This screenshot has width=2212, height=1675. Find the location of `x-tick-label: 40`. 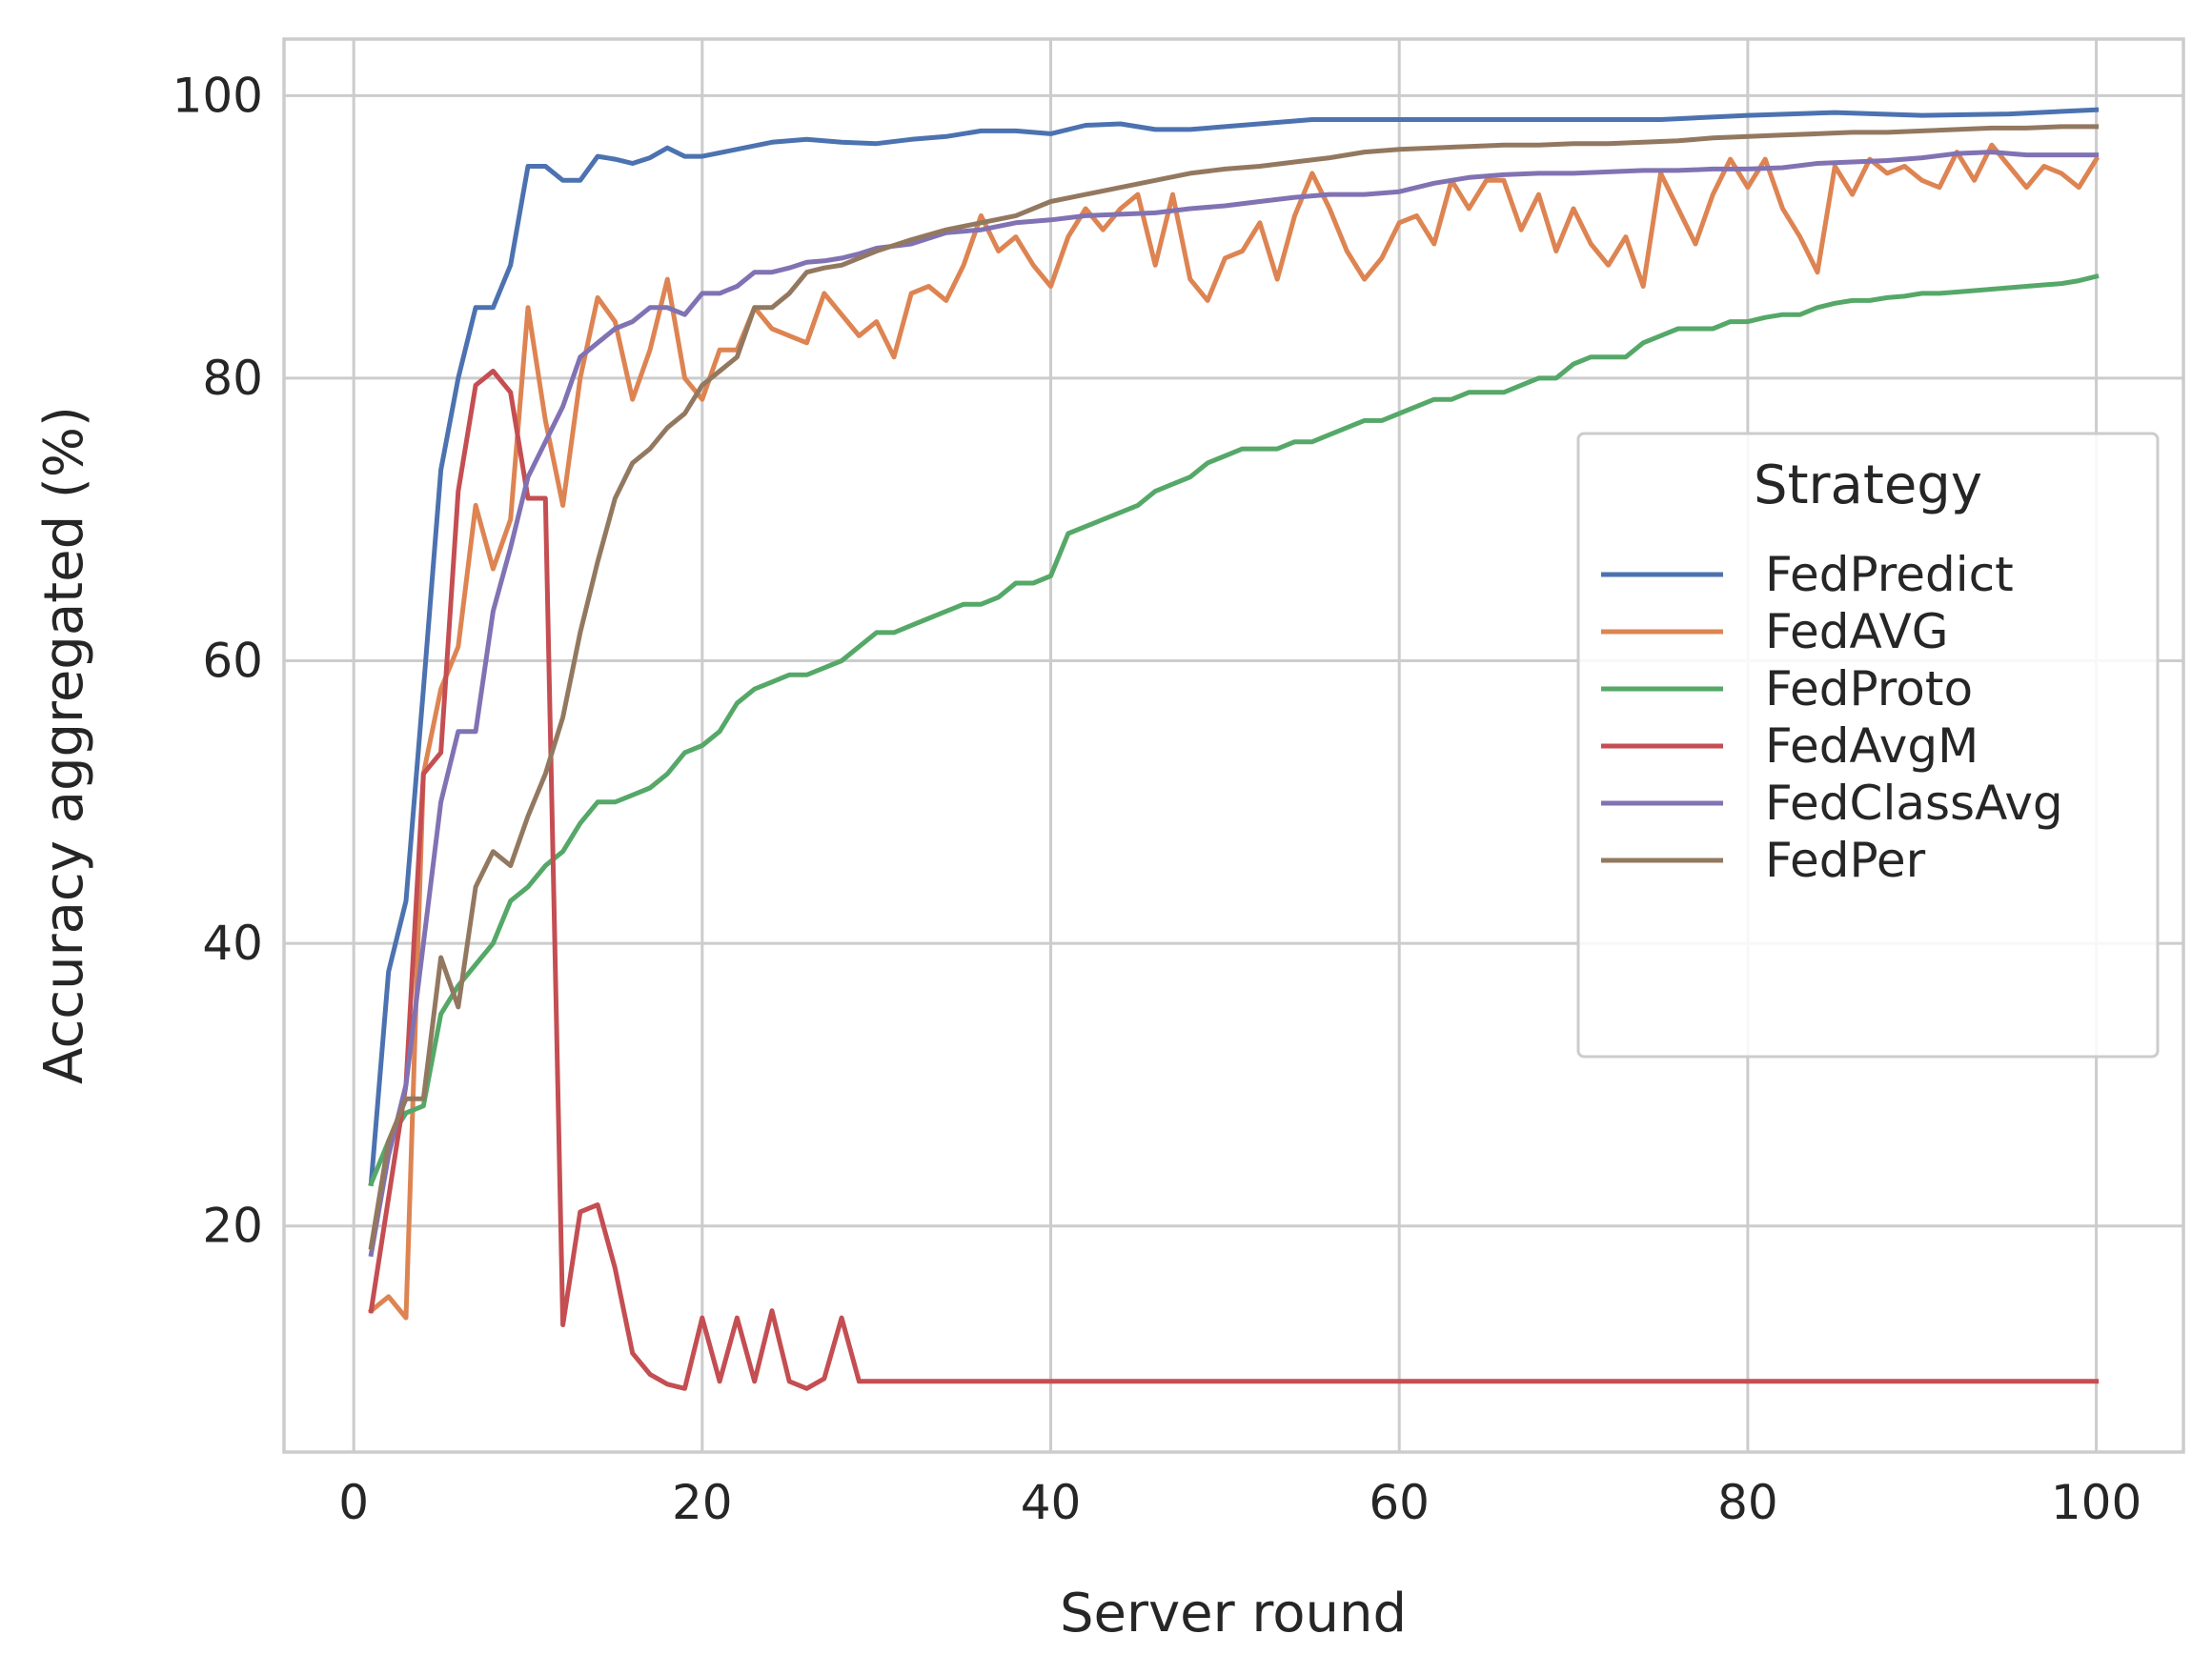

x-tick-label: 40 is located at coordinates (1051, 1502).